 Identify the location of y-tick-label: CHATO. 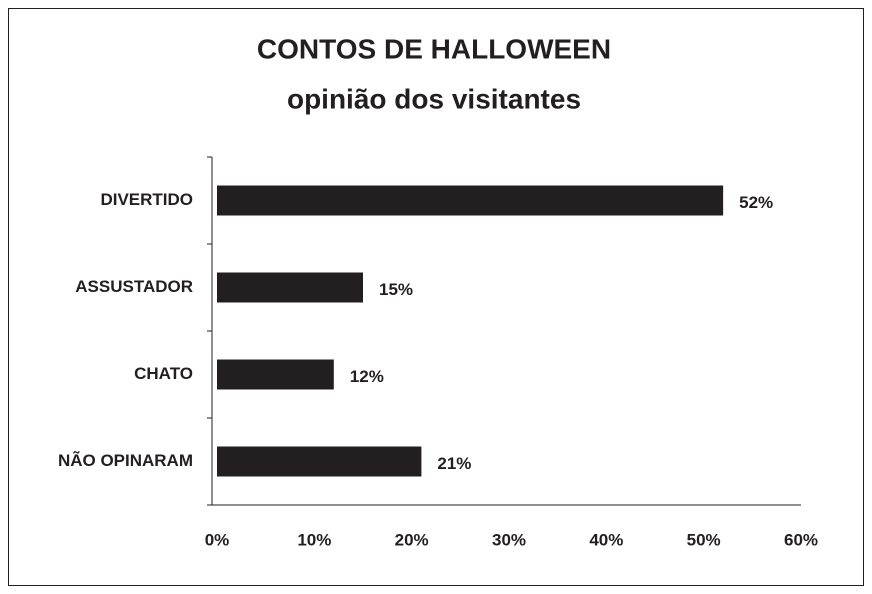
(163, 373).